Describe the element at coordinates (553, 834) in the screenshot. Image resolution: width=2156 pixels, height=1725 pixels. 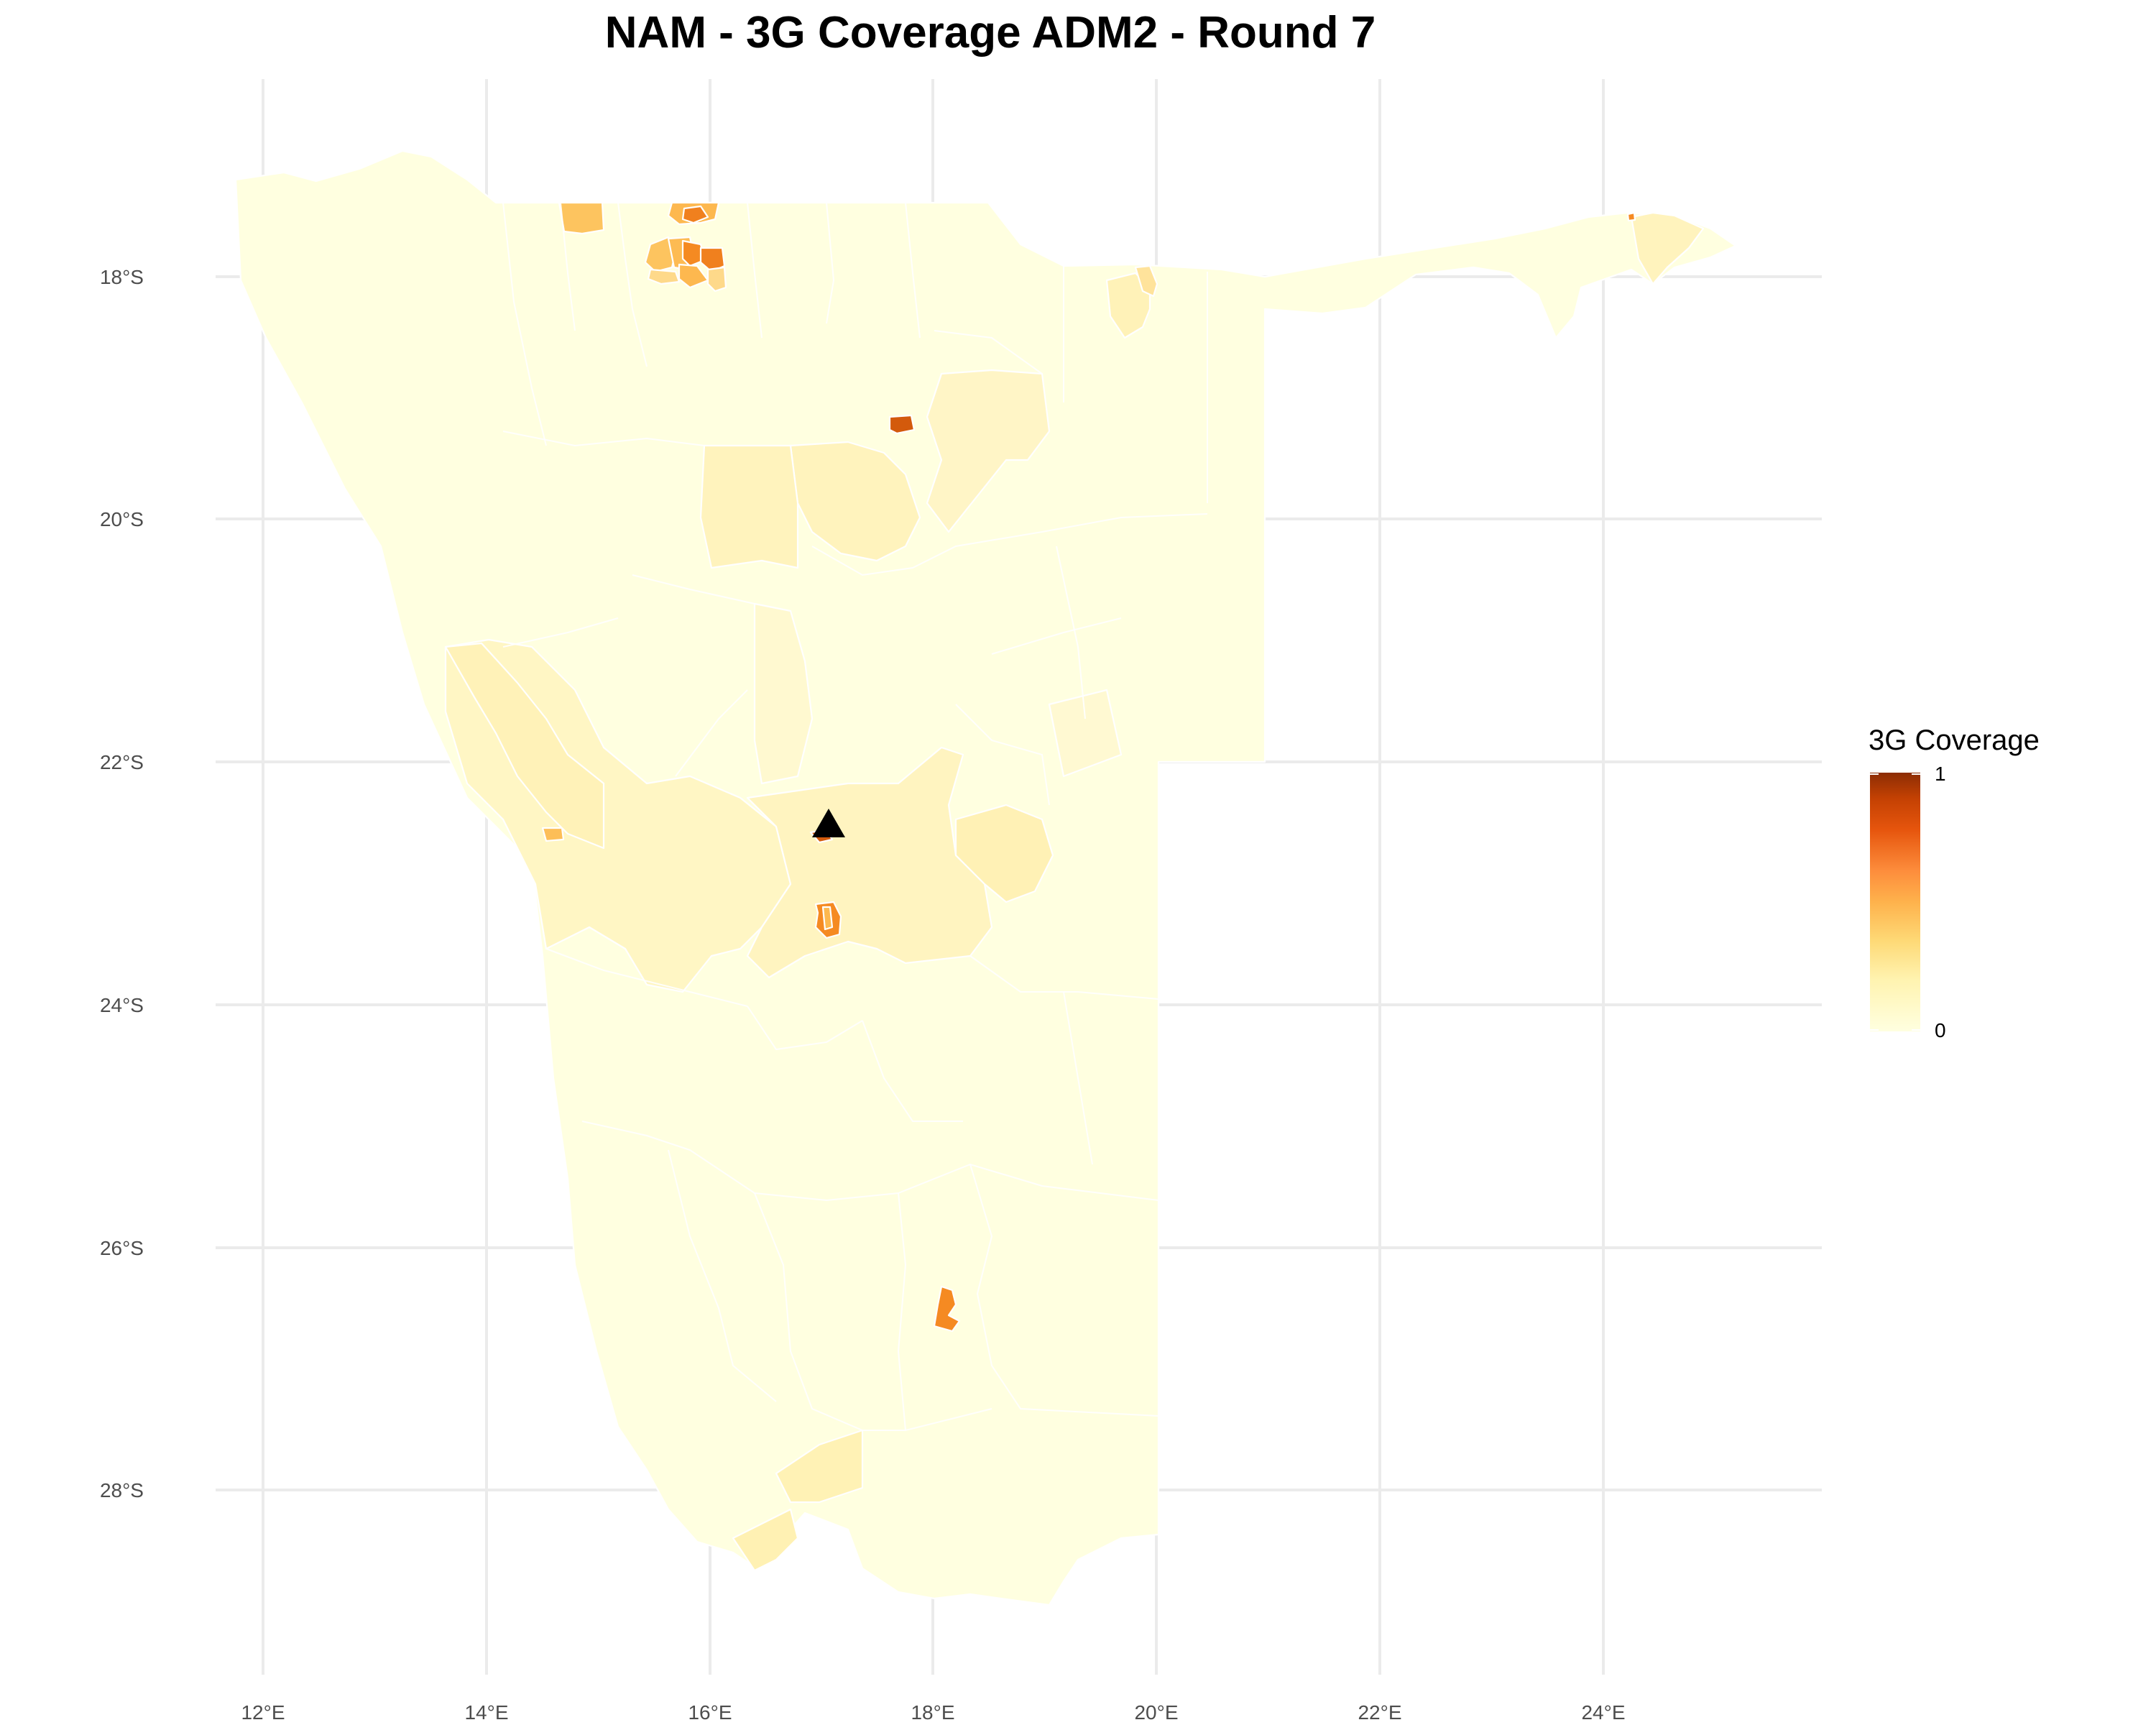
I see `region-walvis-bay` at that location.